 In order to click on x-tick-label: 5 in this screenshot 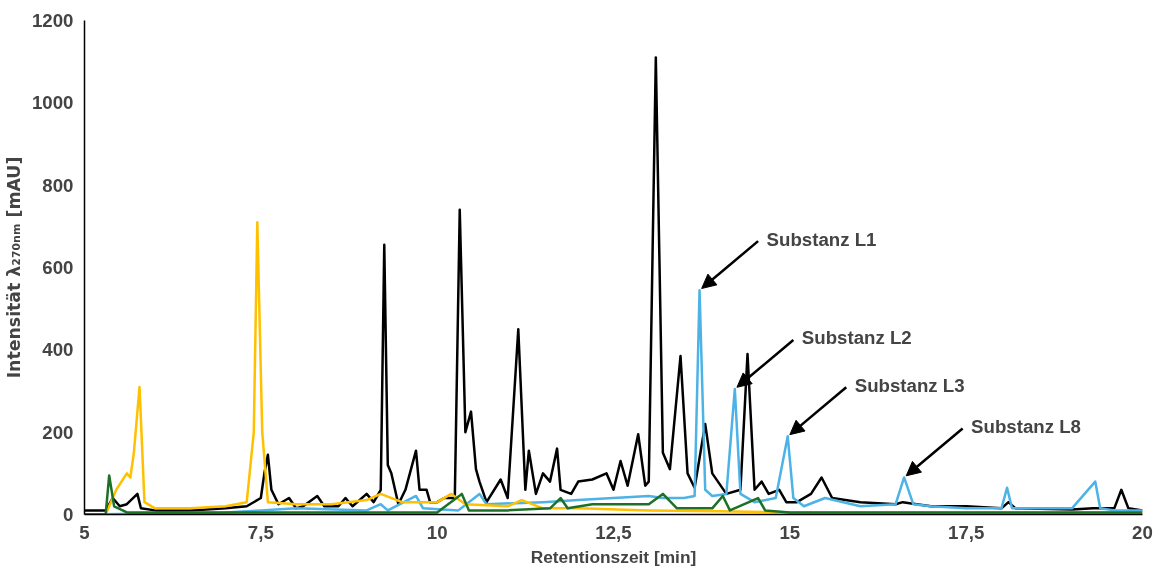, I will do `click(84, 532)`.